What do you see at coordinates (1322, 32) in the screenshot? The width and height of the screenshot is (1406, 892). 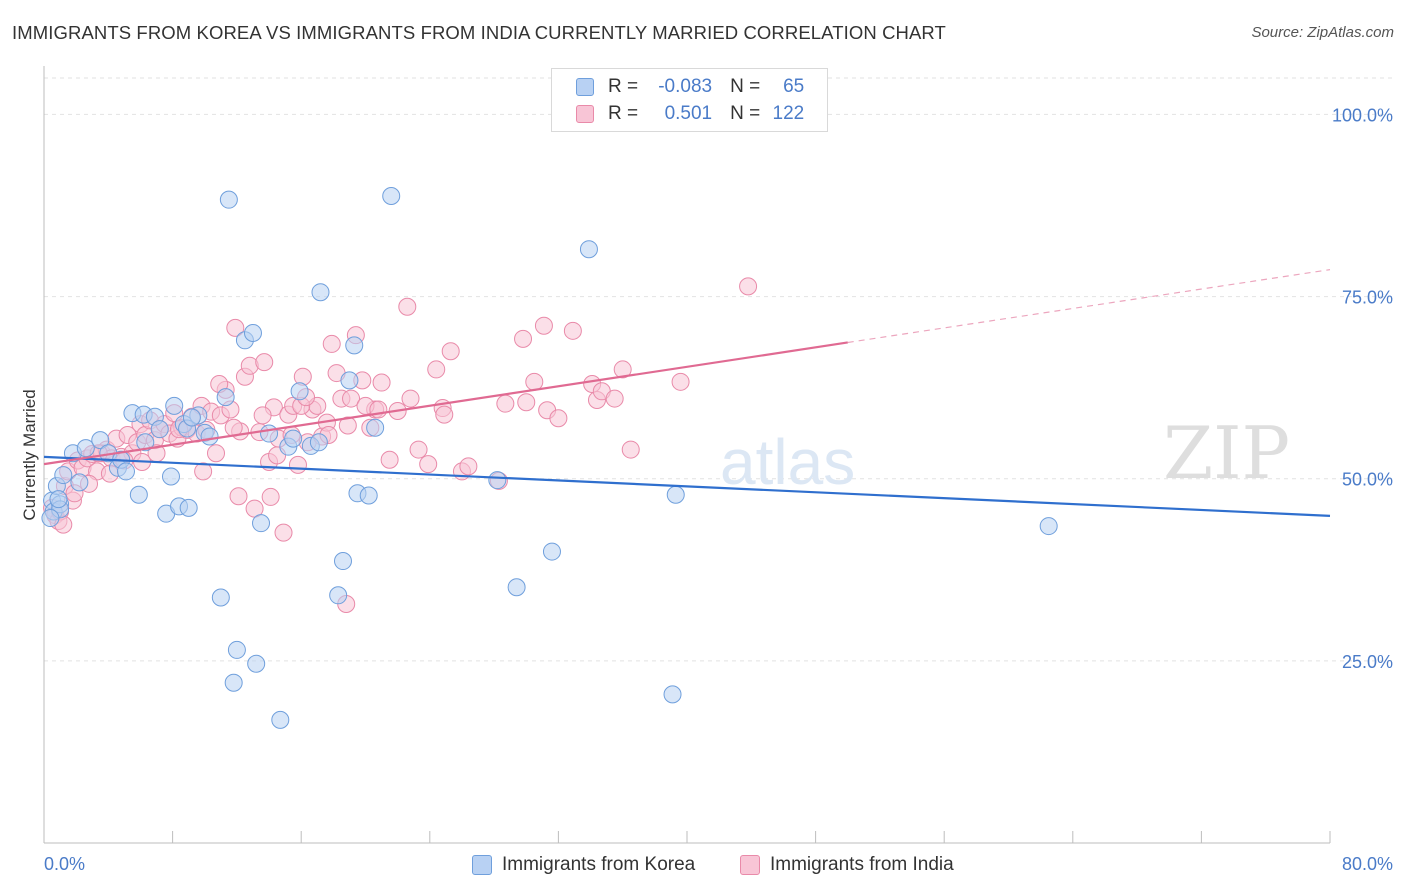 I see `source-credit: Source: ZipAtlas.com` at bounding box center [1322, 32].